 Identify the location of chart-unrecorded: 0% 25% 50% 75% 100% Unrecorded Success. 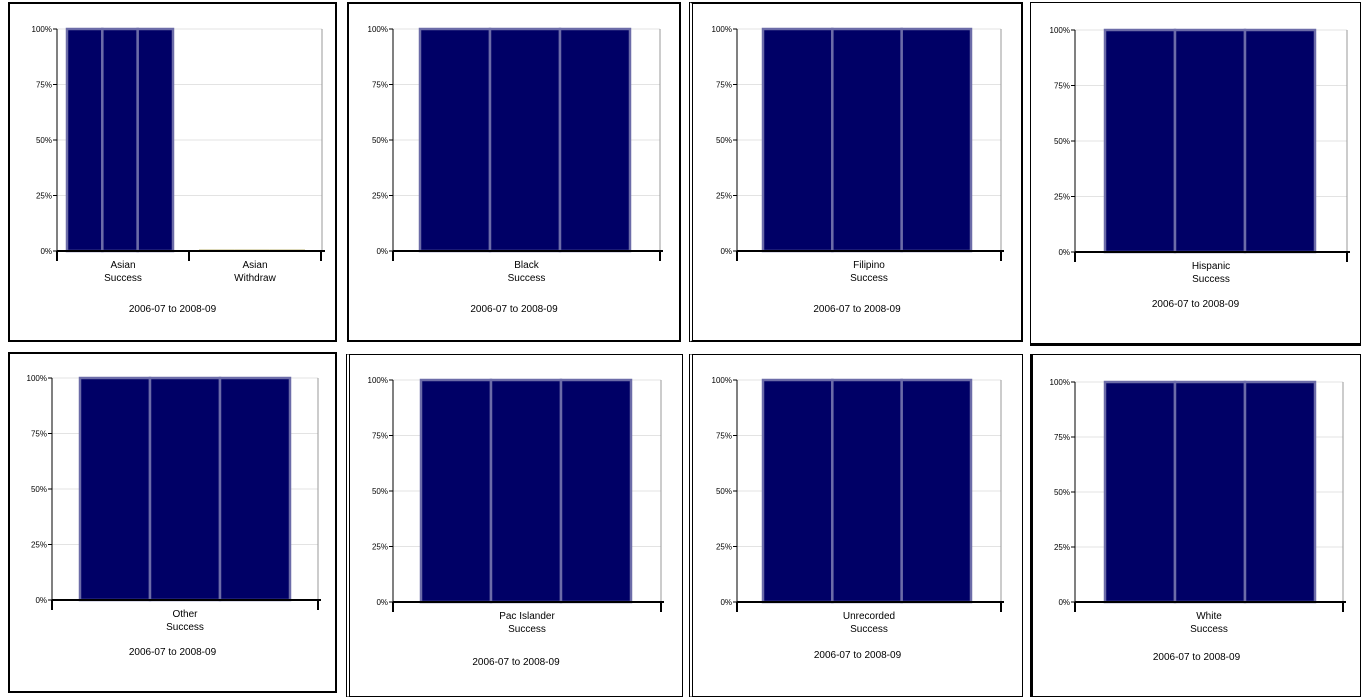
(858, 505).